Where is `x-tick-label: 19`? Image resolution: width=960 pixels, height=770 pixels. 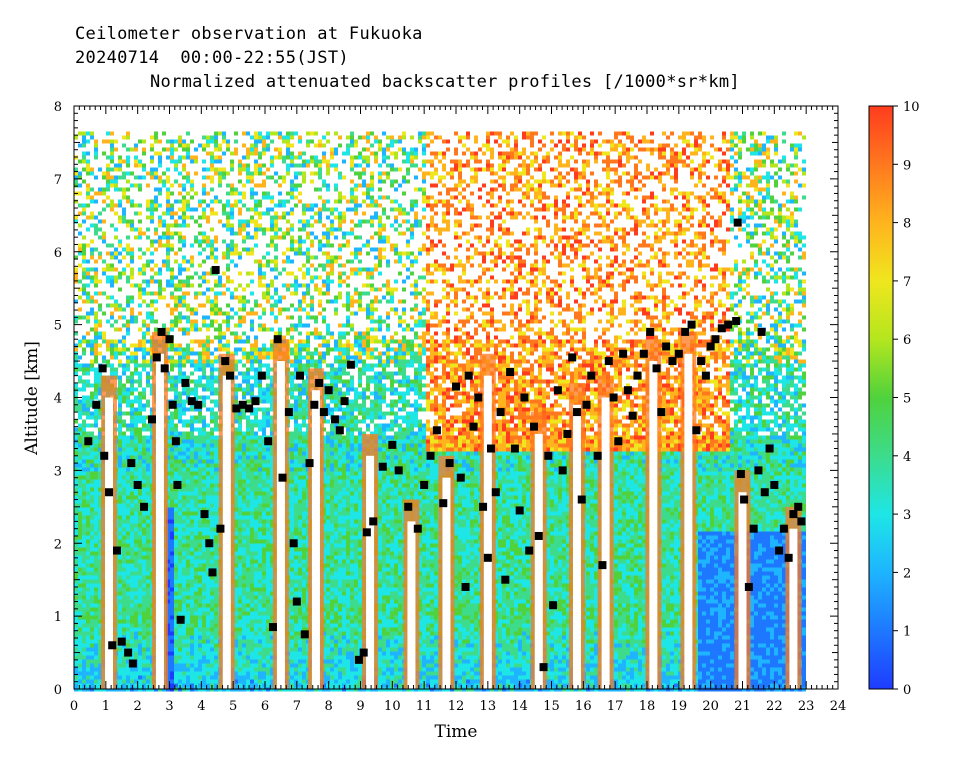 x-tick-label: 19 is located at coordinates (679, 706).